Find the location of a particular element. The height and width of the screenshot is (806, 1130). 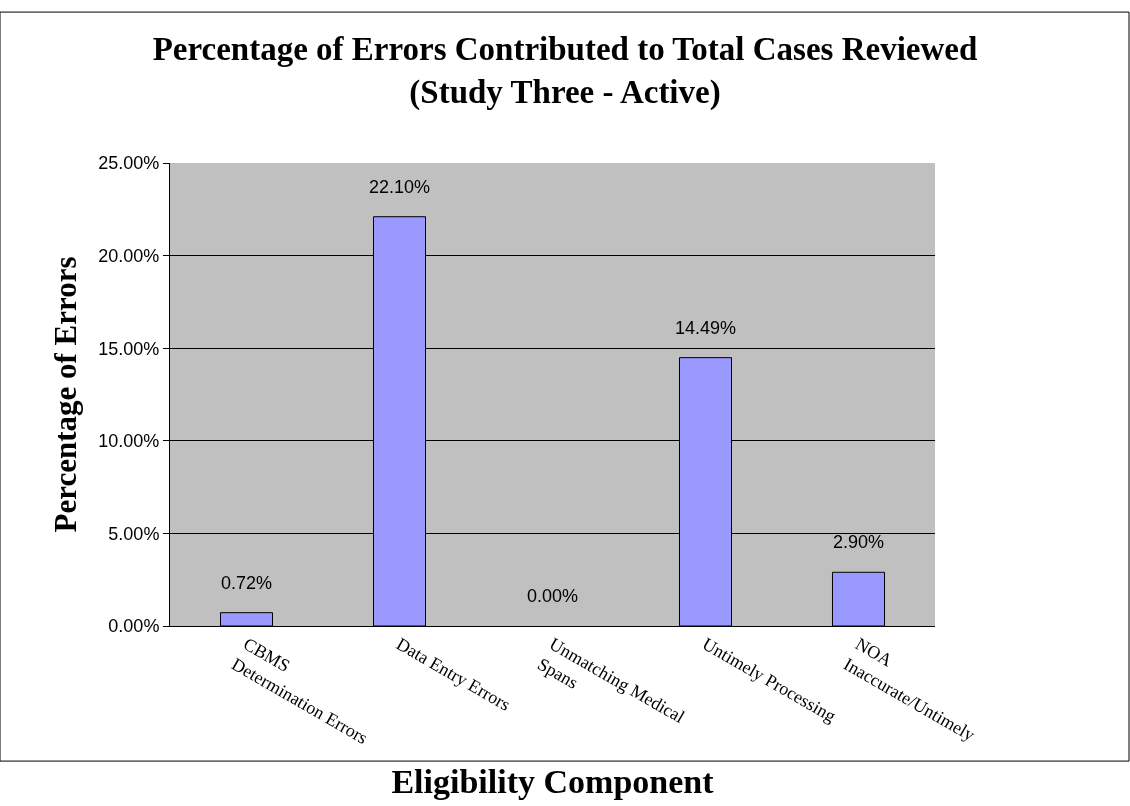

data-label: 14.49% is located at coordinates (706, 328).